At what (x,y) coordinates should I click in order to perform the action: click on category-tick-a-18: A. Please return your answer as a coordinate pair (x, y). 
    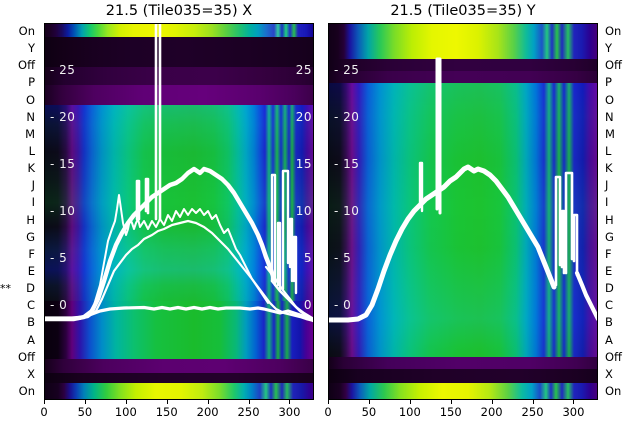
    Looking at the image, I should click on (20, 339).